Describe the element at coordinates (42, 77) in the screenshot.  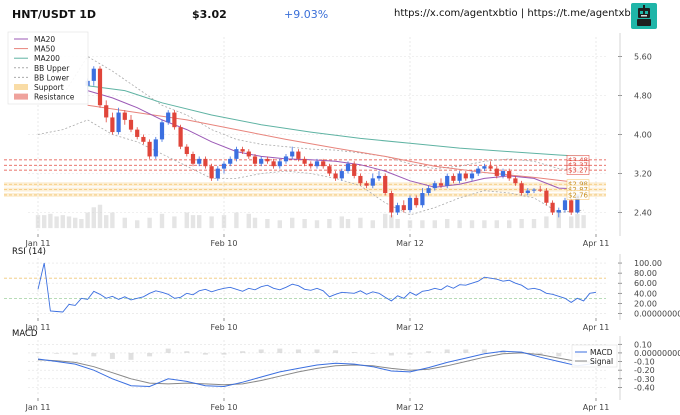
I see `legend-item: BB Lower` at that location.